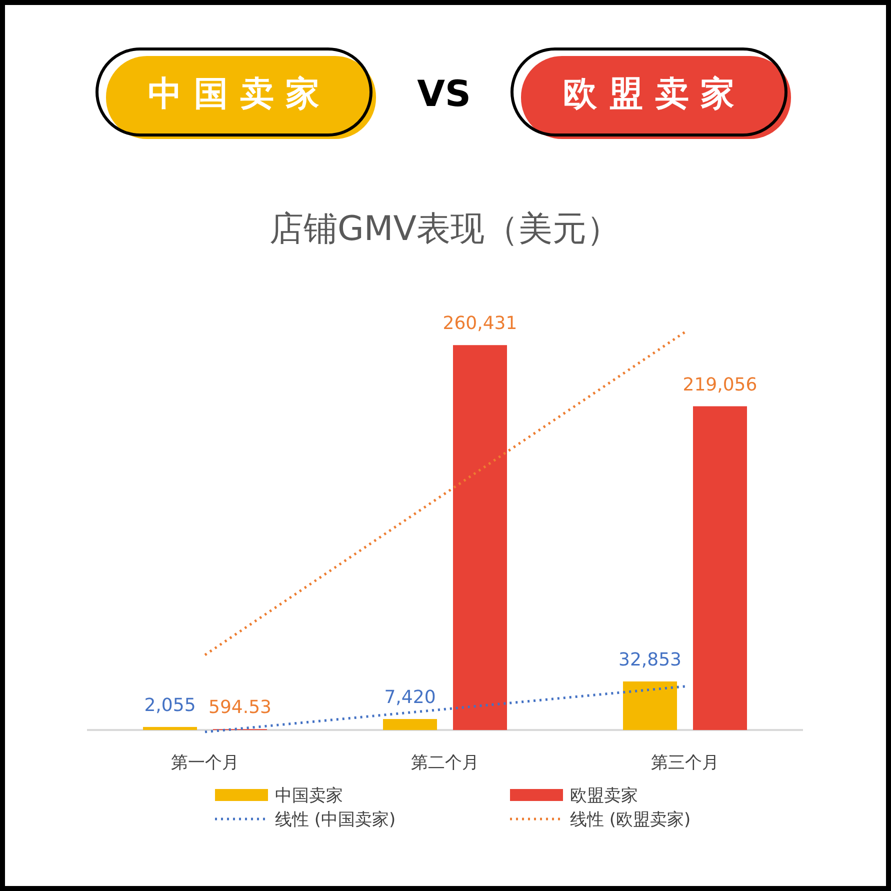 This screenshot has height=891, width=891. What do you see at coordinates (480, 323) in the screenshot?
I see `data-label: 260,431` at bounding box center [480, 323].